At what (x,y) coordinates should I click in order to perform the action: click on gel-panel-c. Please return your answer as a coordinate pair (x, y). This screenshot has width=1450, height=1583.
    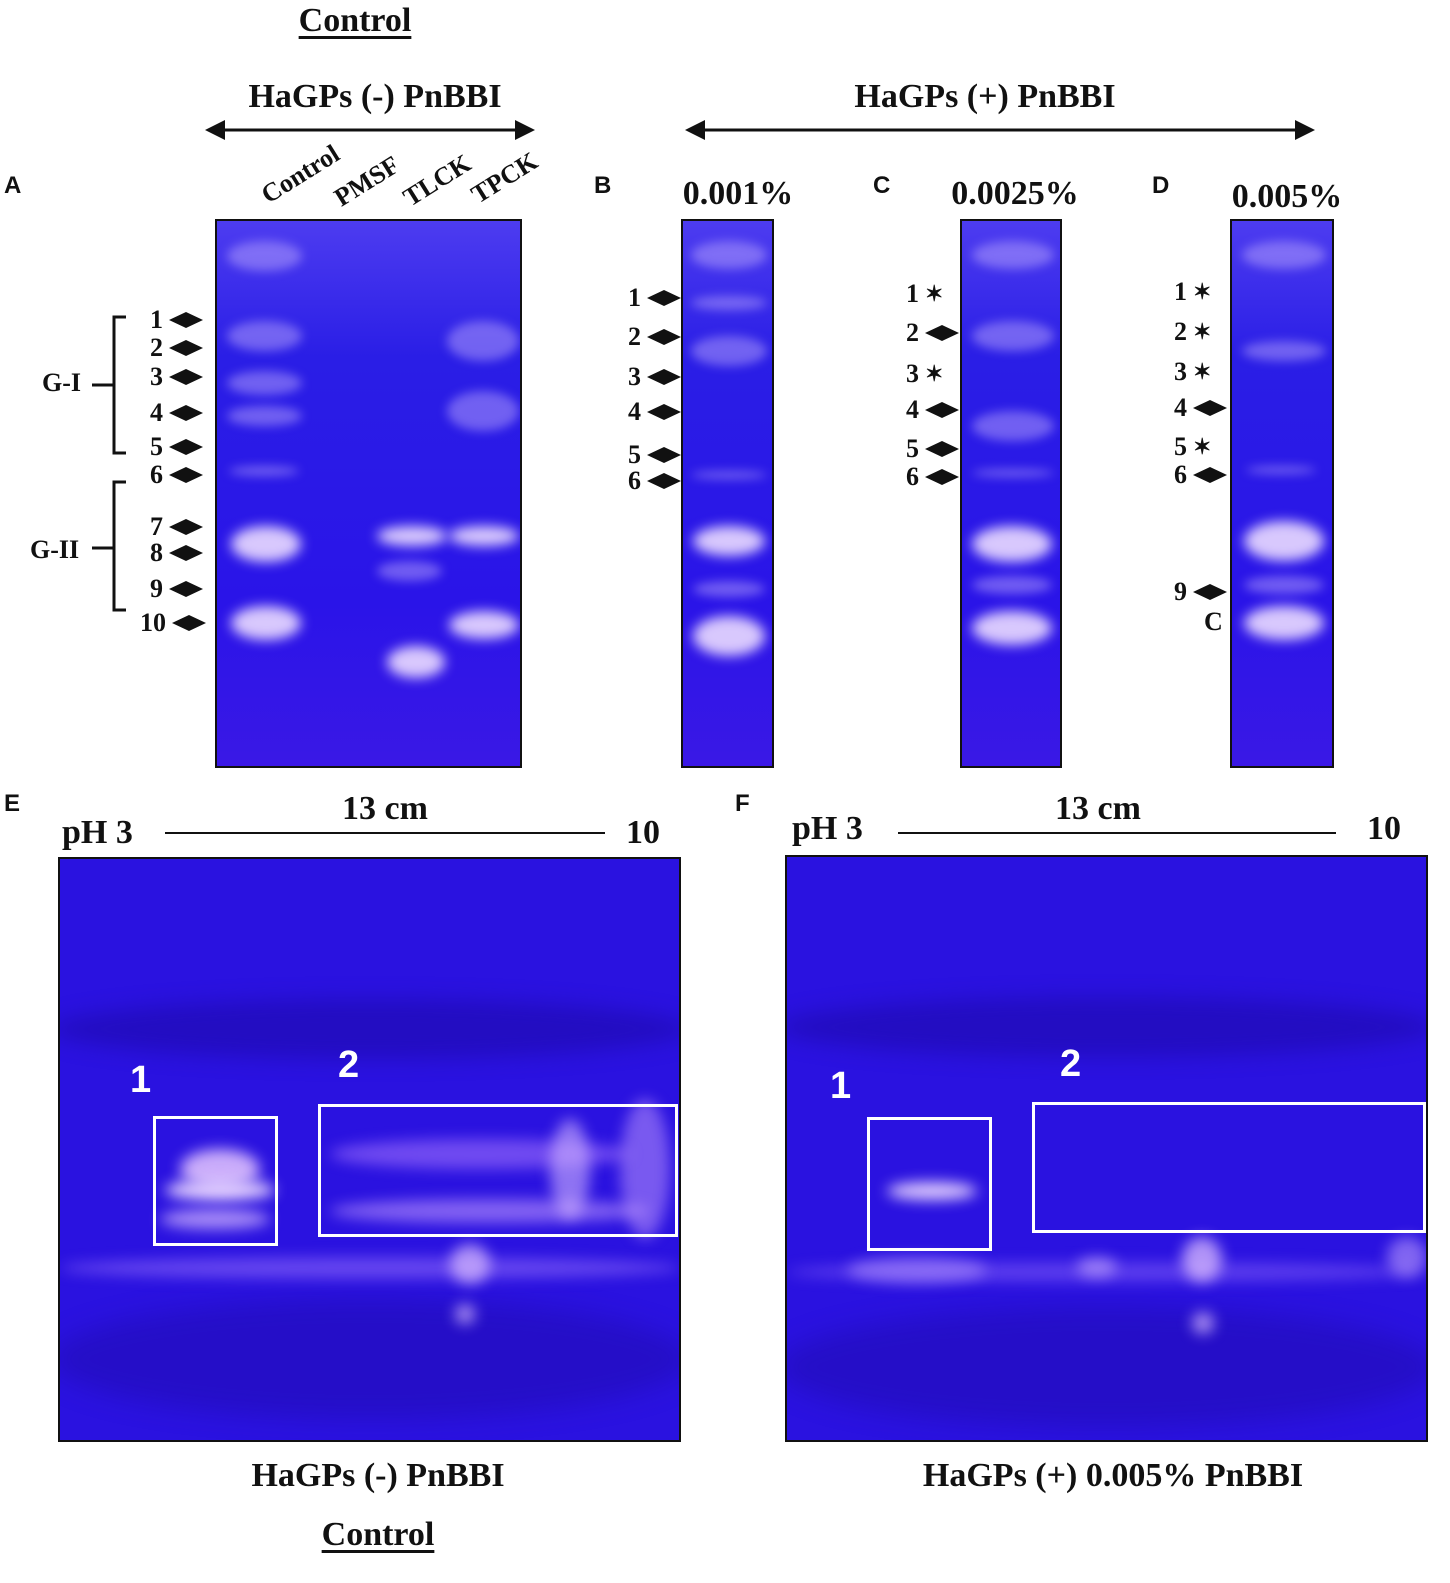
    Looking at the image, I should click on (1011, 493).